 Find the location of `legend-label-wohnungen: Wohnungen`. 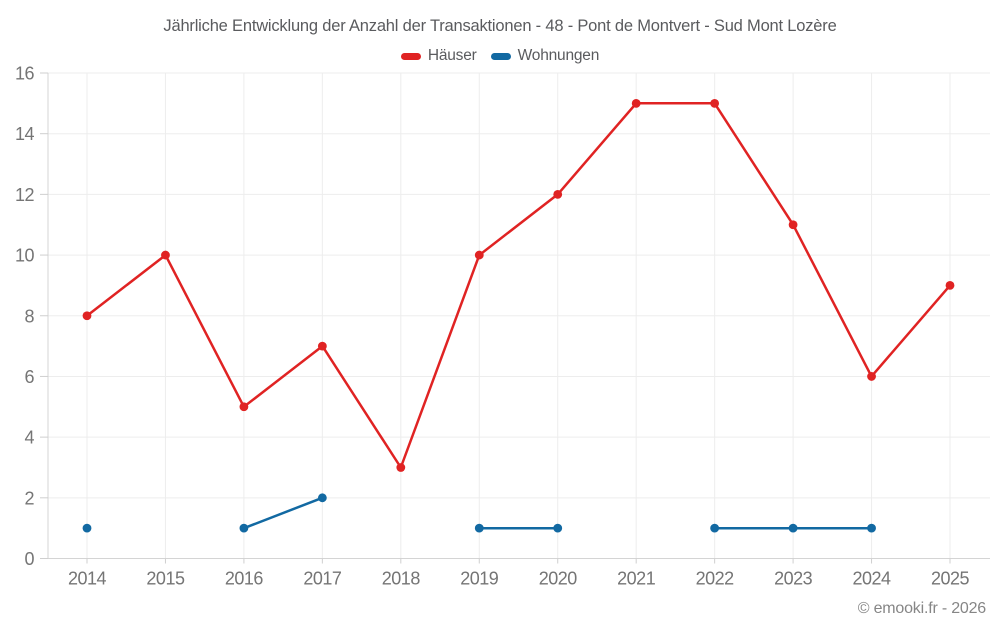

legend-label-wohnungen: Wohnungen is located at coordinates (558, 55).